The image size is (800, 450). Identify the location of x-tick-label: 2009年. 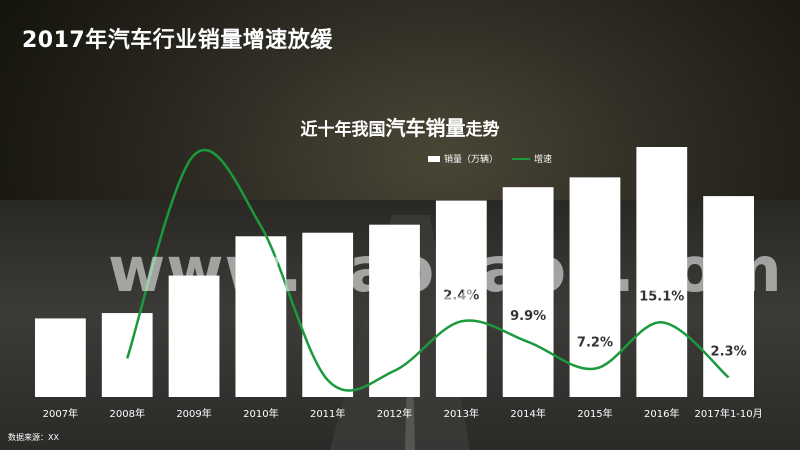
(193, 413).